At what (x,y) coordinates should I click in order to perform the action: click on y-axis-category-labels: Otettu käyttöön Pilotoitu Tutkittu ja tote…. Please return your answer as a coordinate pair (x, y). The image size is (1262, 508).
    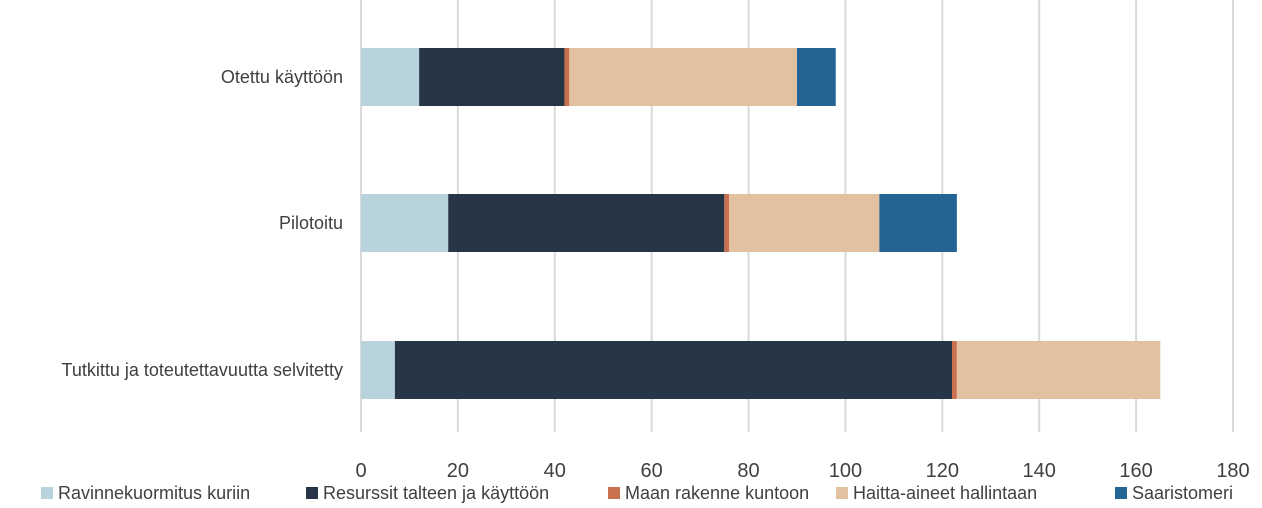
    Looking at the image, I should click on (202, 223).